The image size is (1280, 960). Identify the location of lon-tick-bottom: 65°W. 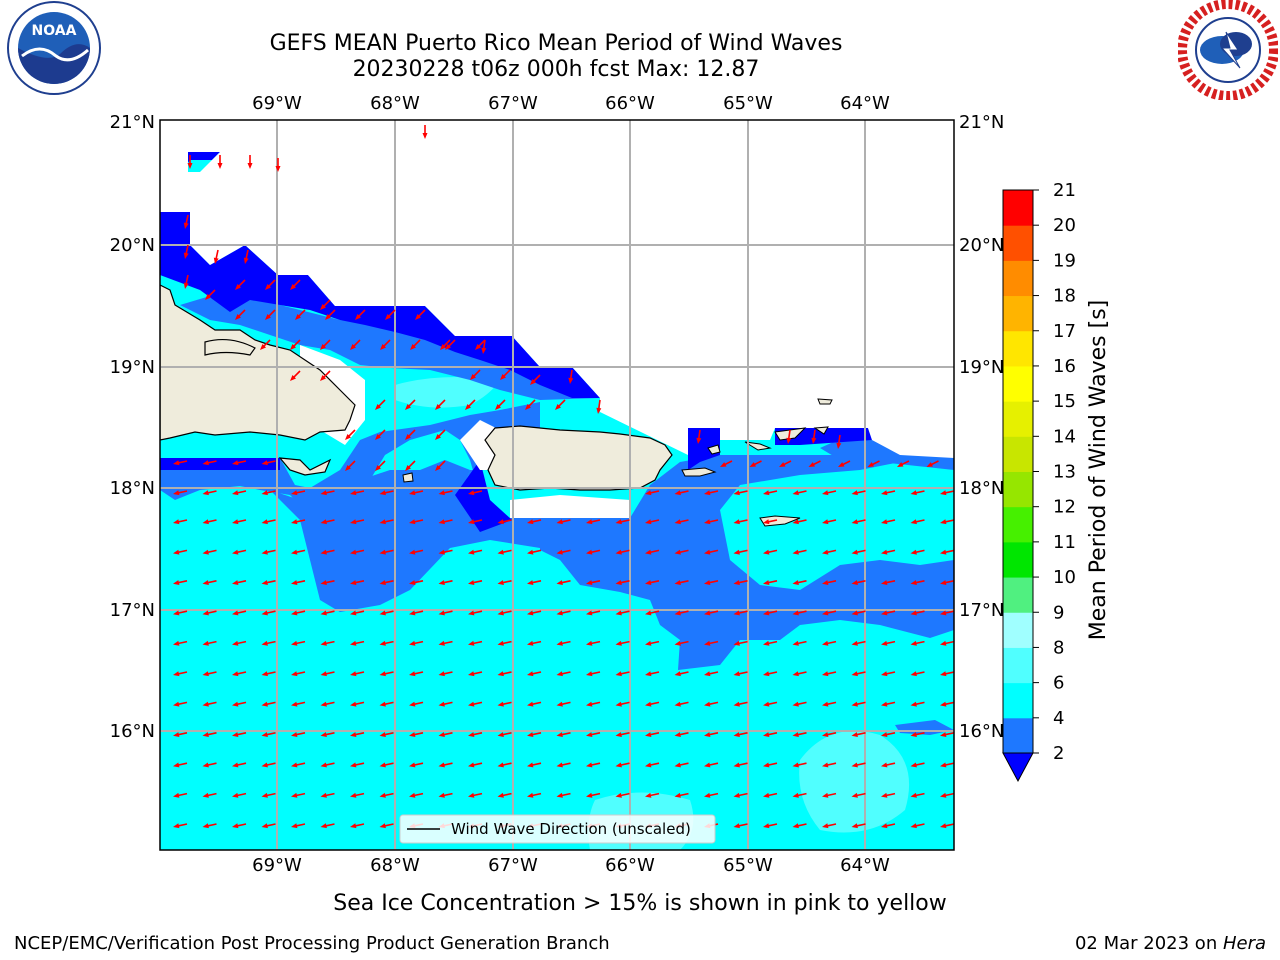
(748, 865).